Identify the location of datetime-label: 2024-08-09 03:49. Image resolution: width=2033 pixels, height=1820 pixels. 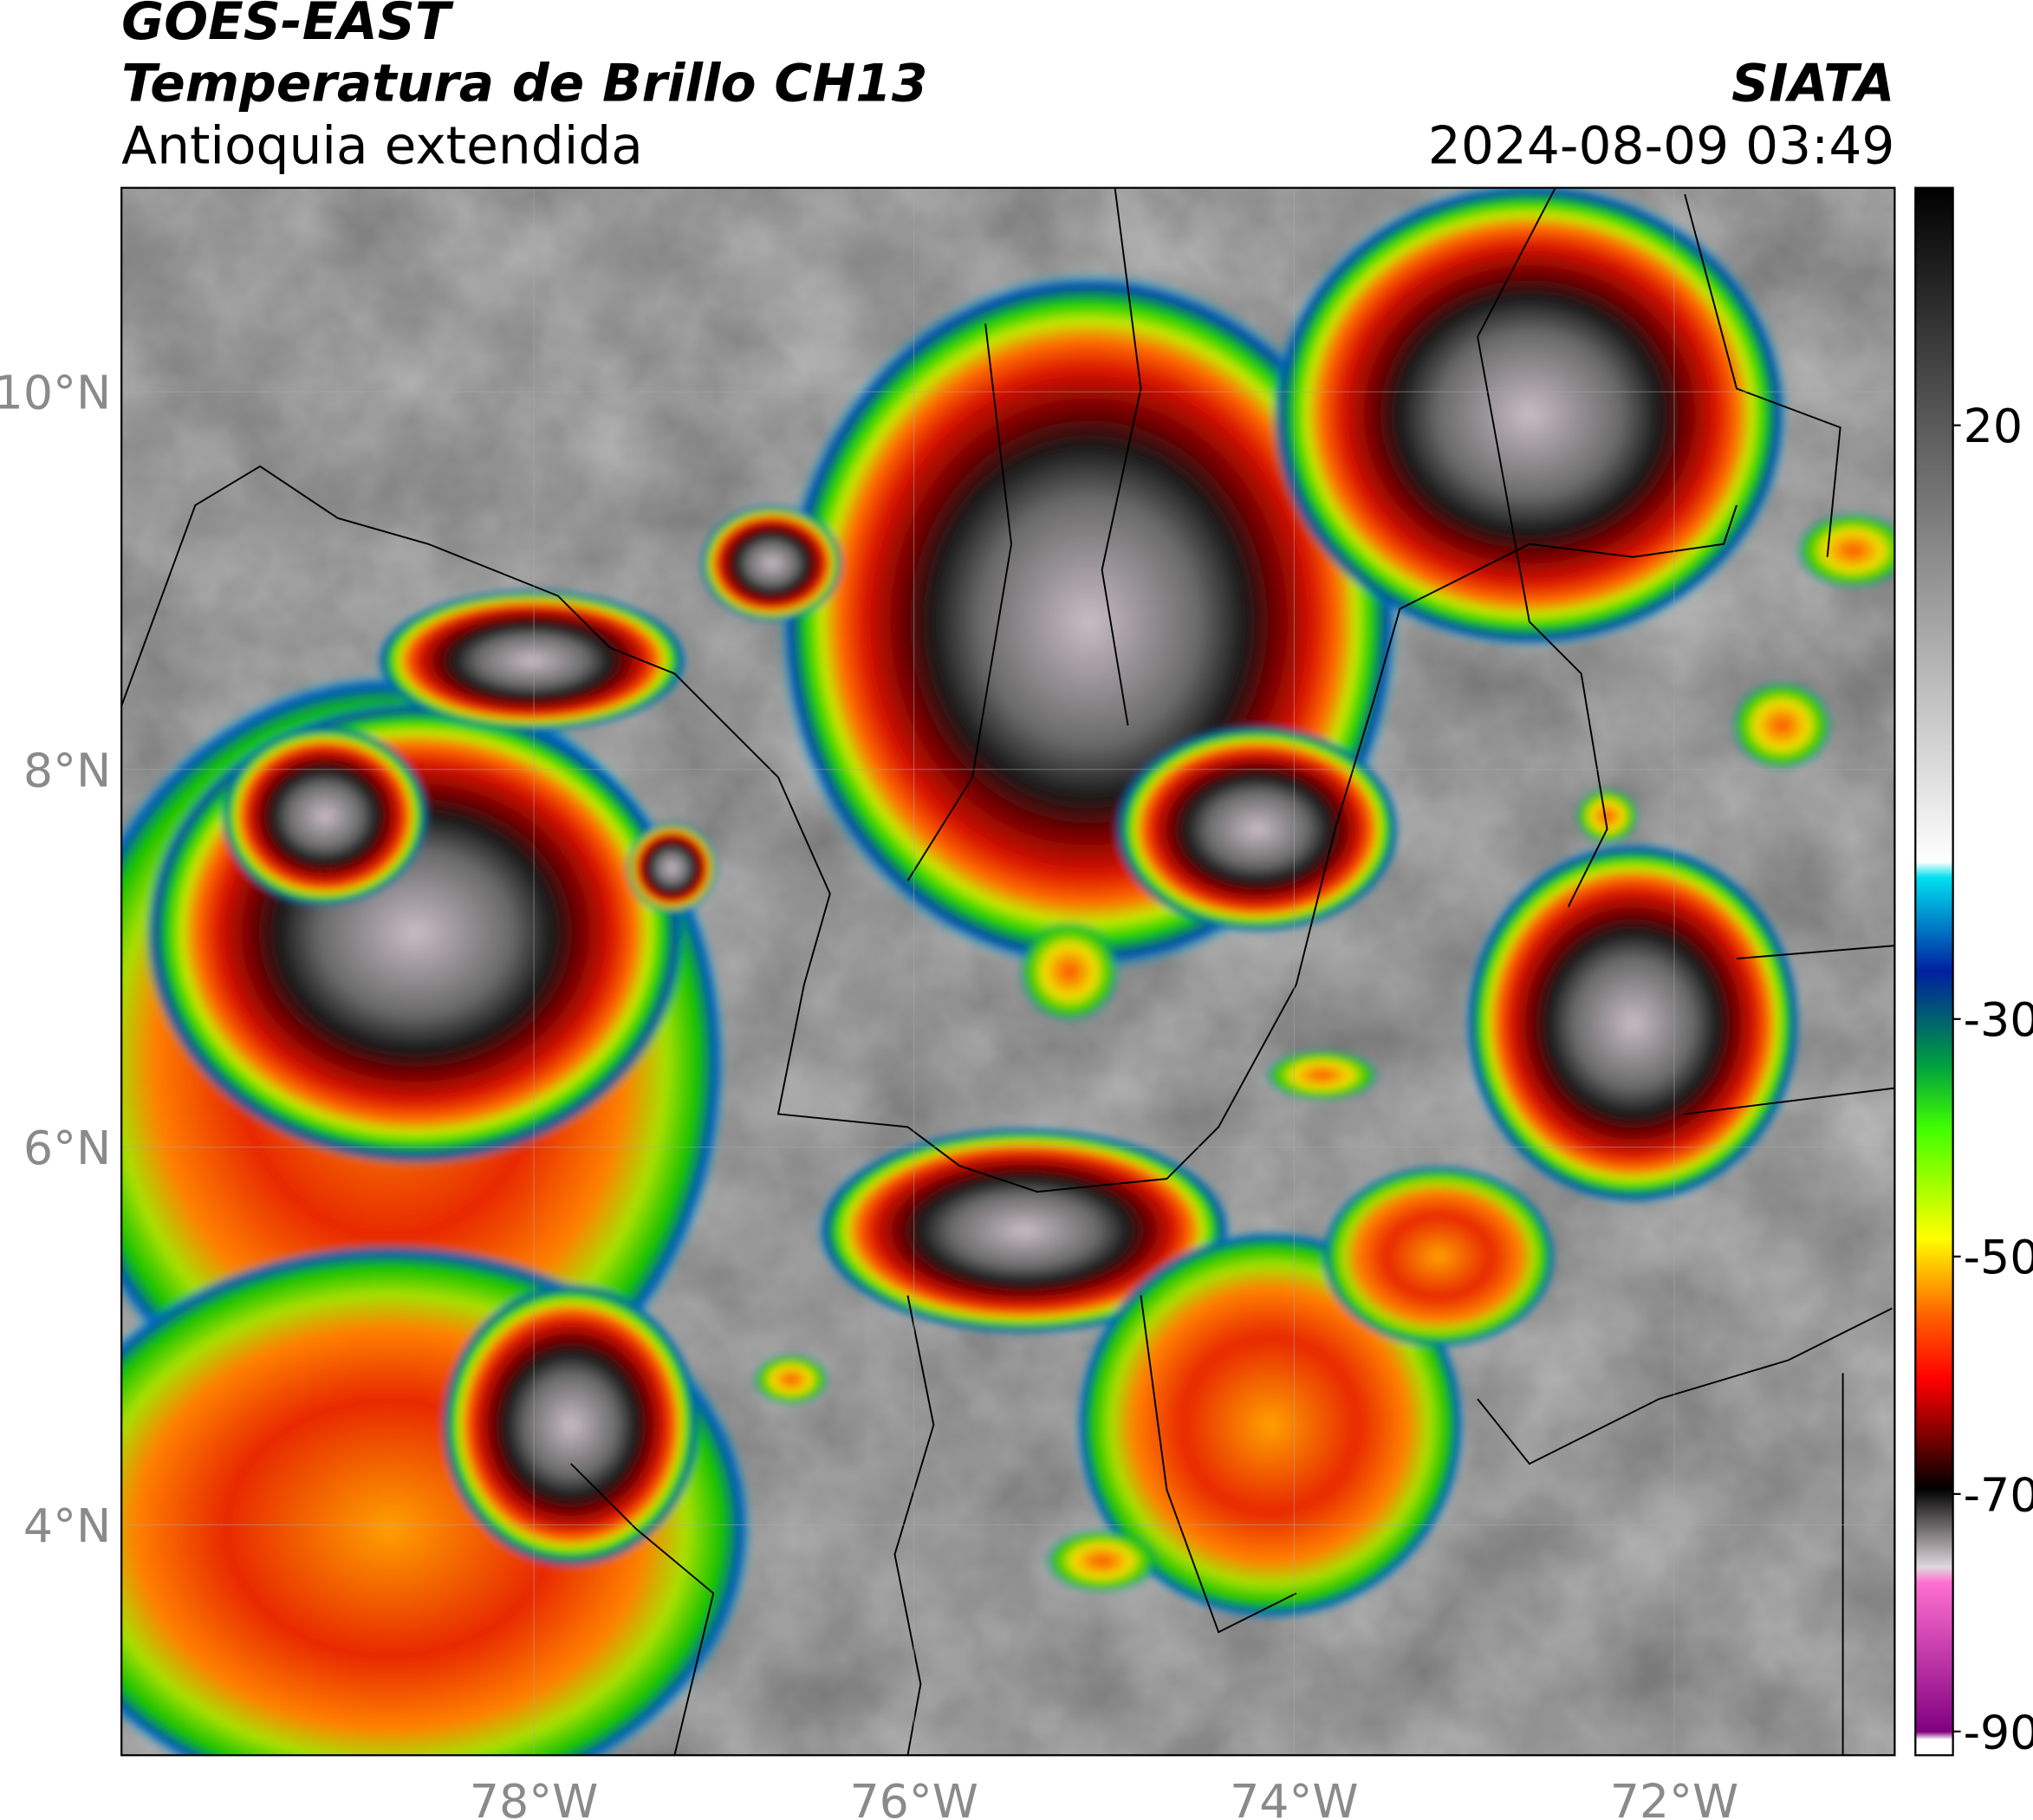
(1661, 146).